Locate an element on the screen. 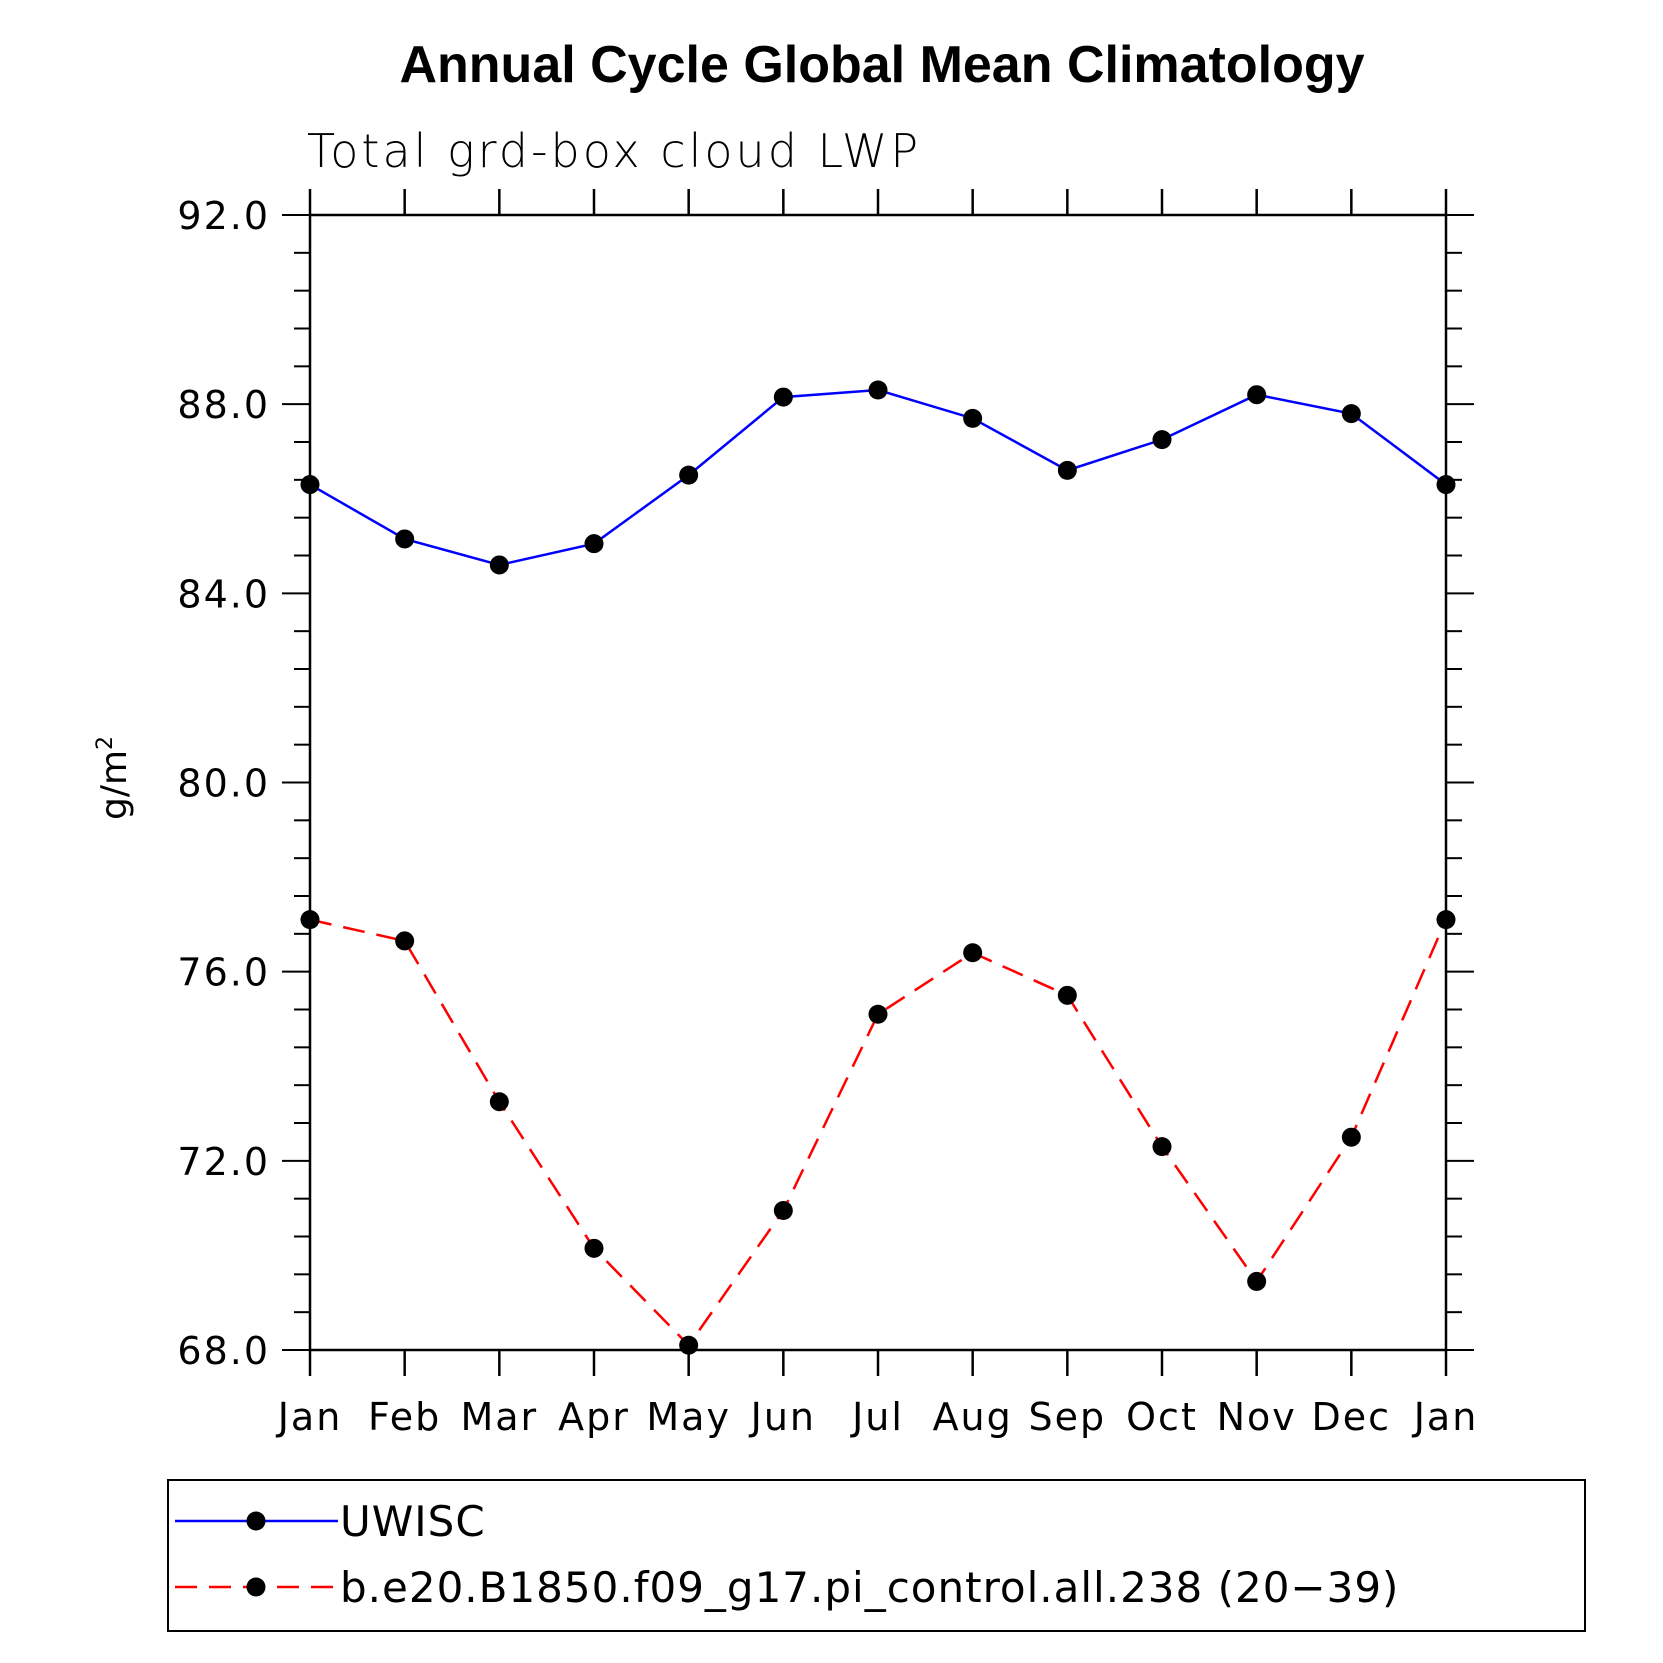  y-tick-label: 68.0 is located at coordinates (223, 1351).